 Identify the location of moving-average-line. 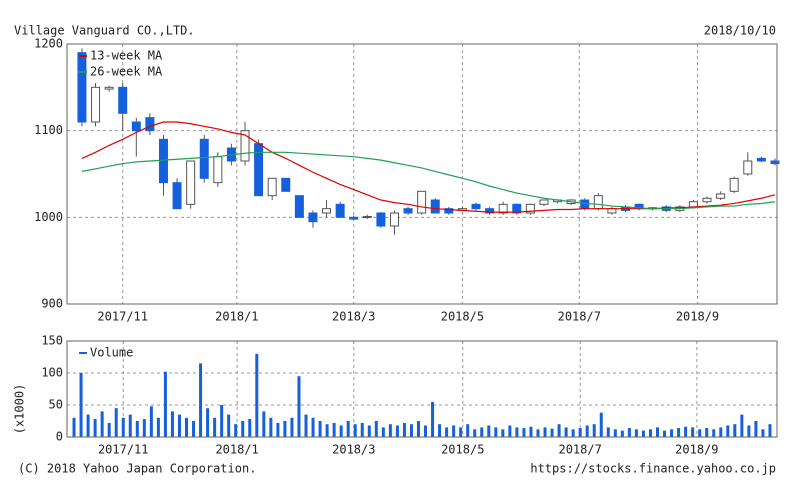
(428, 180).